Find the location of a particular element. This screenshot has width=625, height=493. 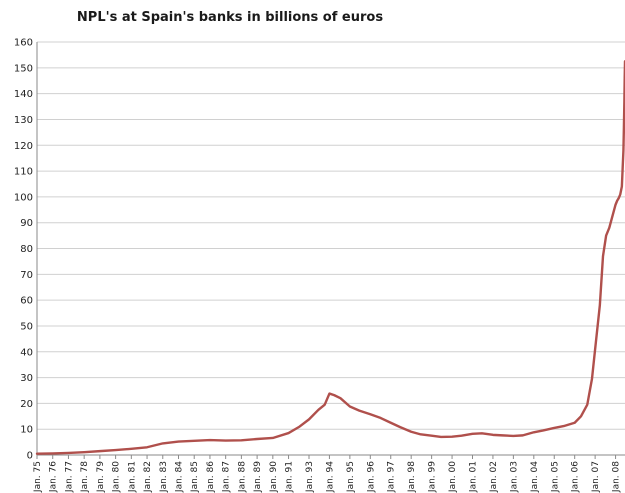

x-tick-label: Jan. 03 is located at coordinates (514, 477).